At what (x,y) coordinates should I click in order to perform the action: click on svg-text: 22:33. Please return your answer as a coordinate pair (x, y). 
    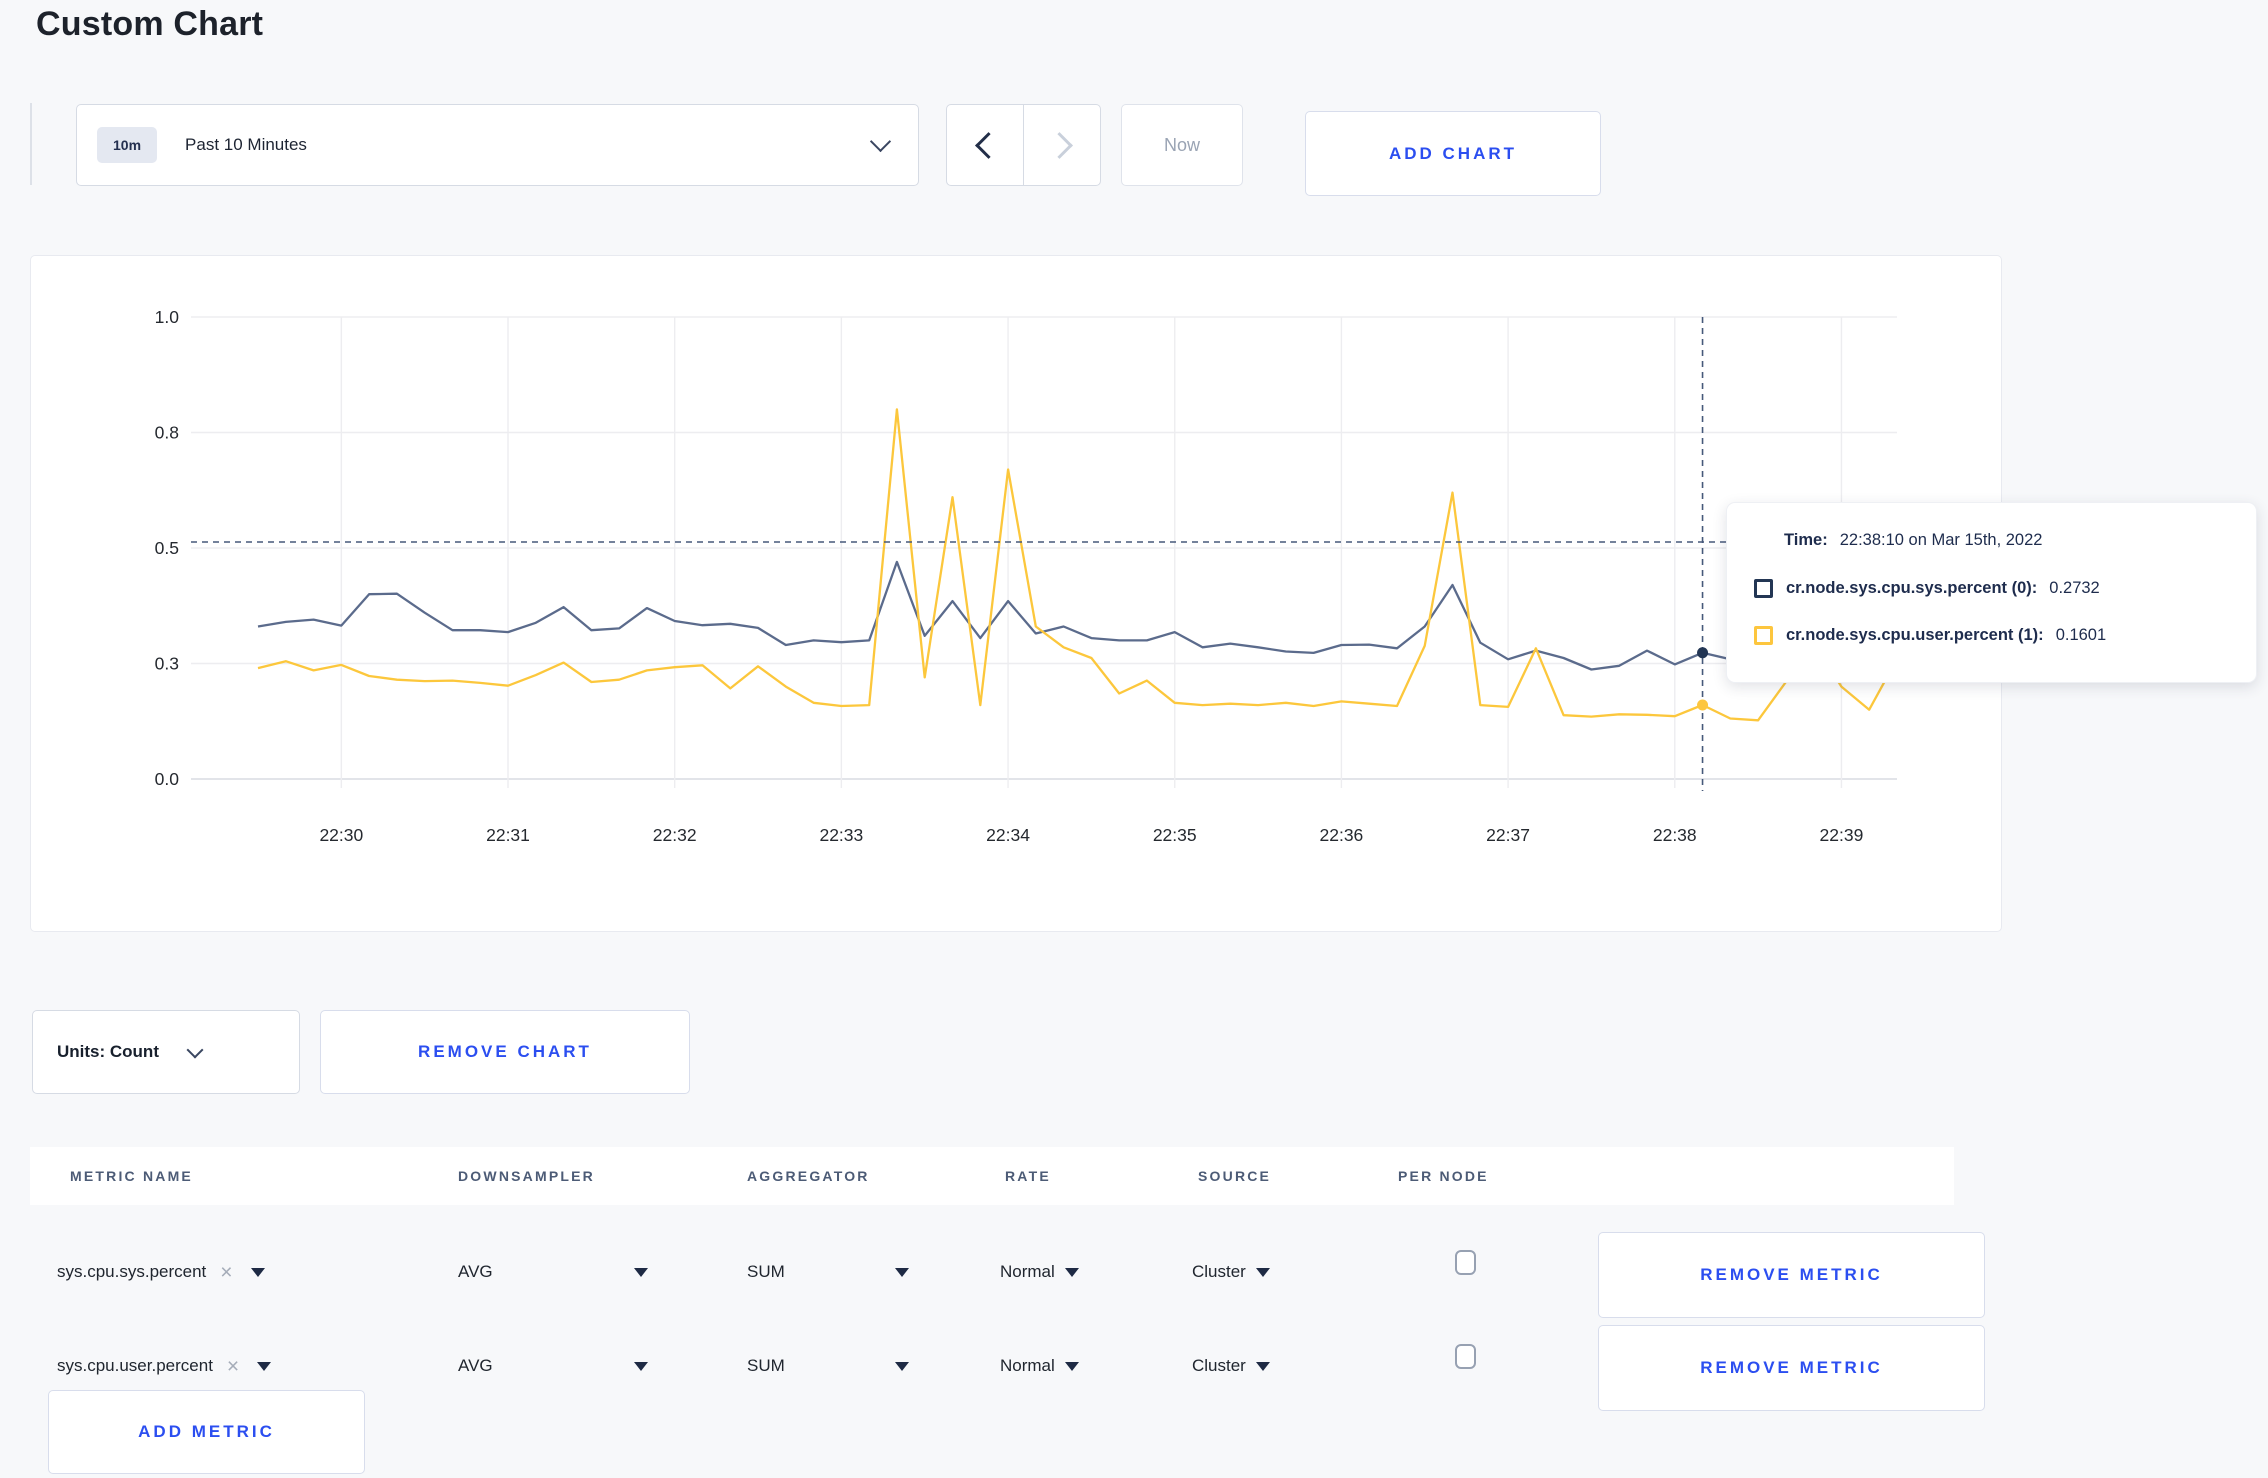
    Looking at the image, I should click on (841, 835).